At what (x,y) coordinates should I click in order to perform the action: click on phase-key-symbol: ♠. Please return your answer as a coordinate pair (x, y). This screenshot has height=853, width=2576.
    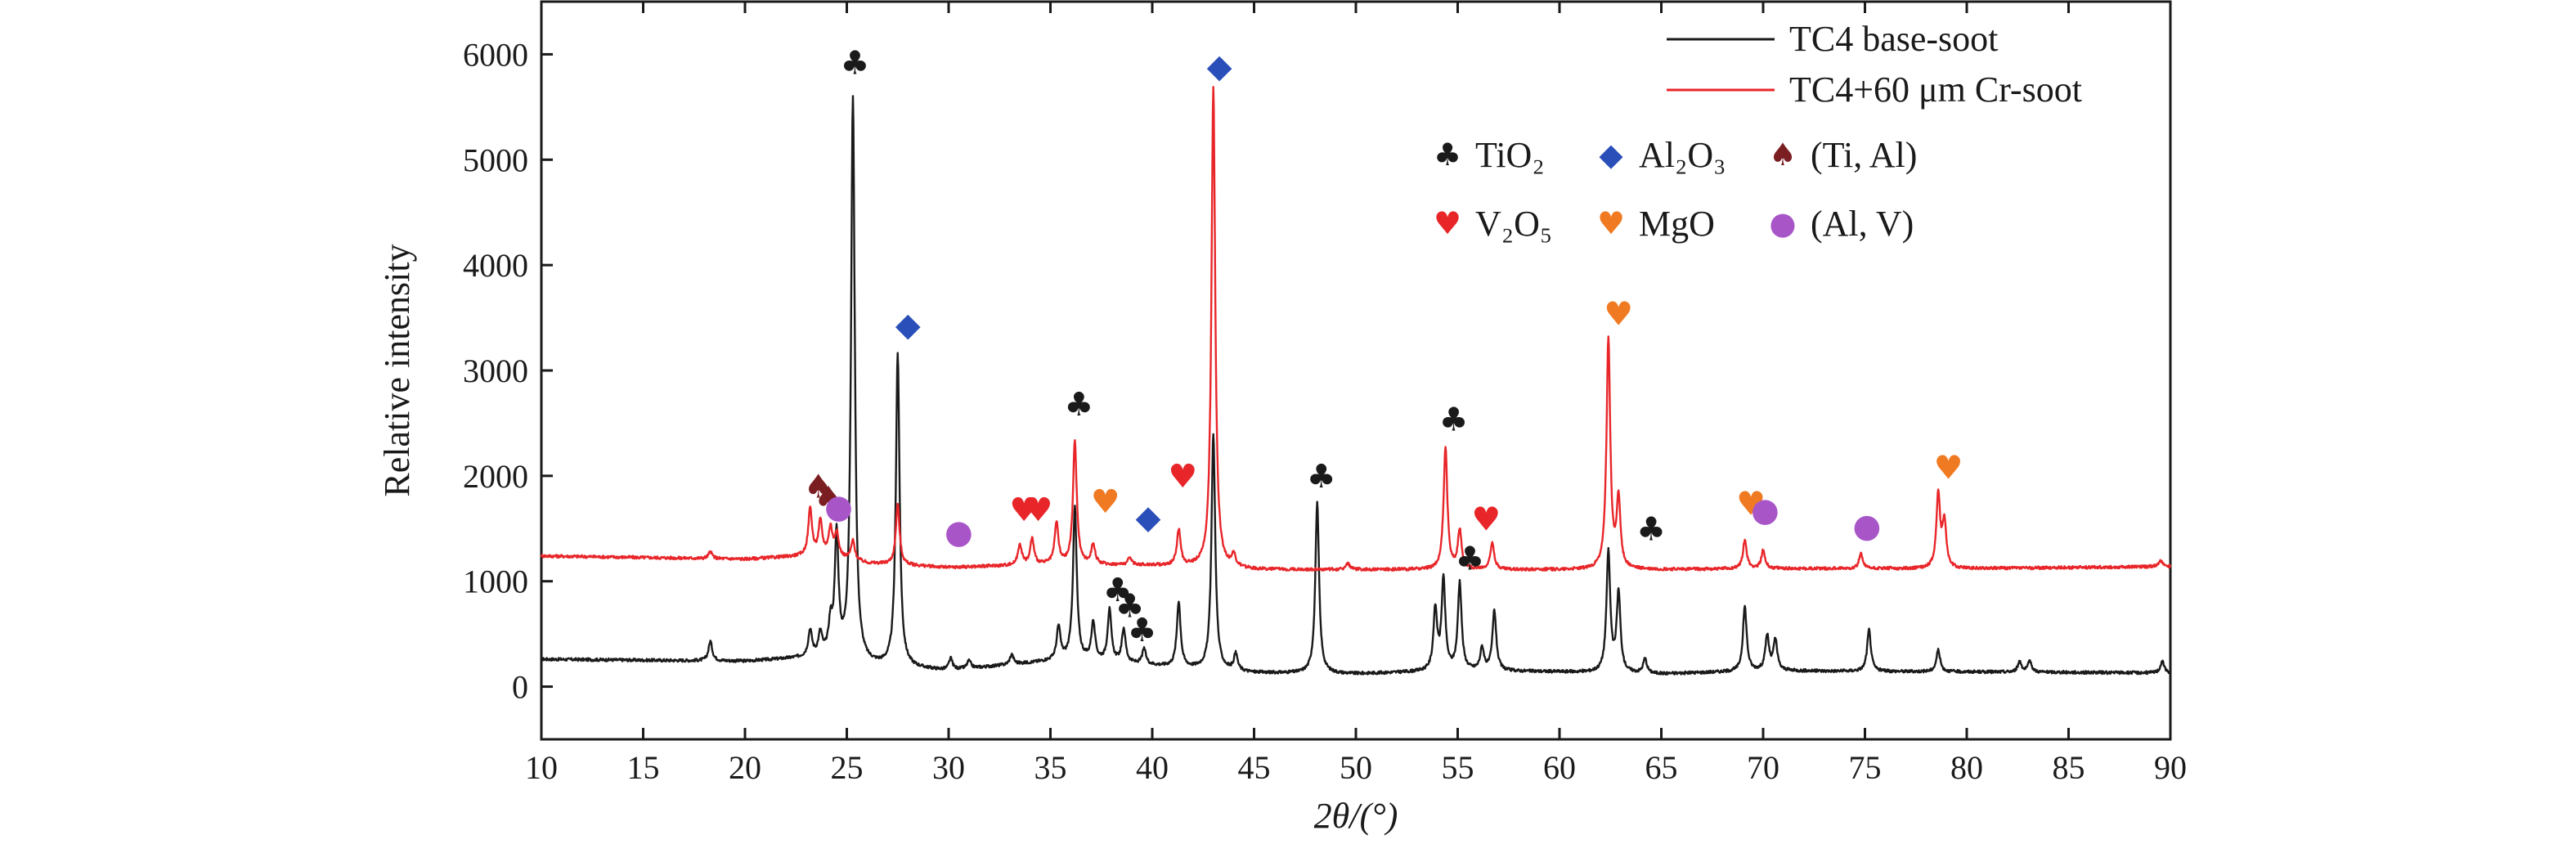
    Looking at the image, I should click on (1783, 155).